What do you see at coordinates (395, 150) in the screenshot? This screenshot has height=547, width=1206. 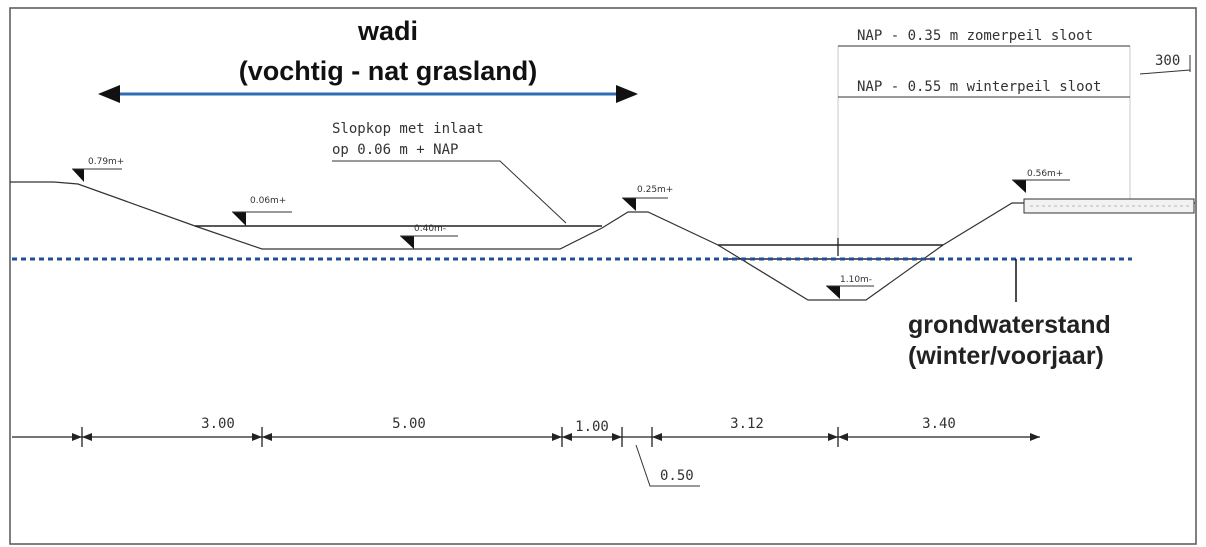 I see `inlet-label-2: op 0.06 m + NAP` at bounding box center [395, 150].